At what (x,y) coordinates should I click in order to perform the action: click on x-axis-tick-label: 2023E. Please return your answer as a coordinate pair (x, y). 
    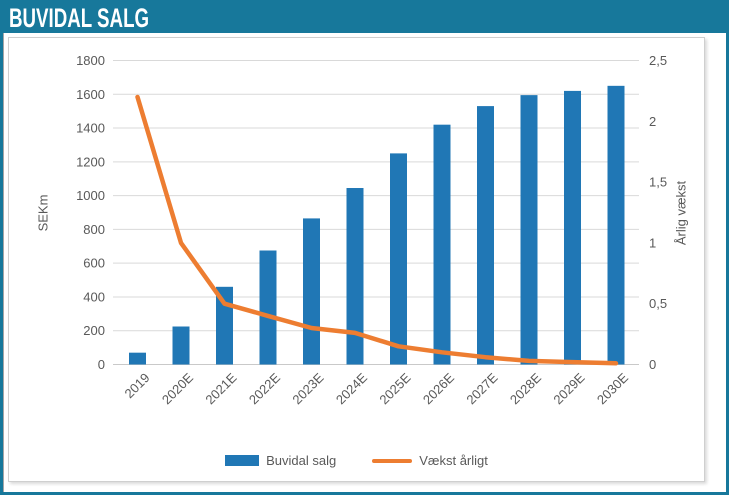
    Looking at the image, I should click on (307, 388).